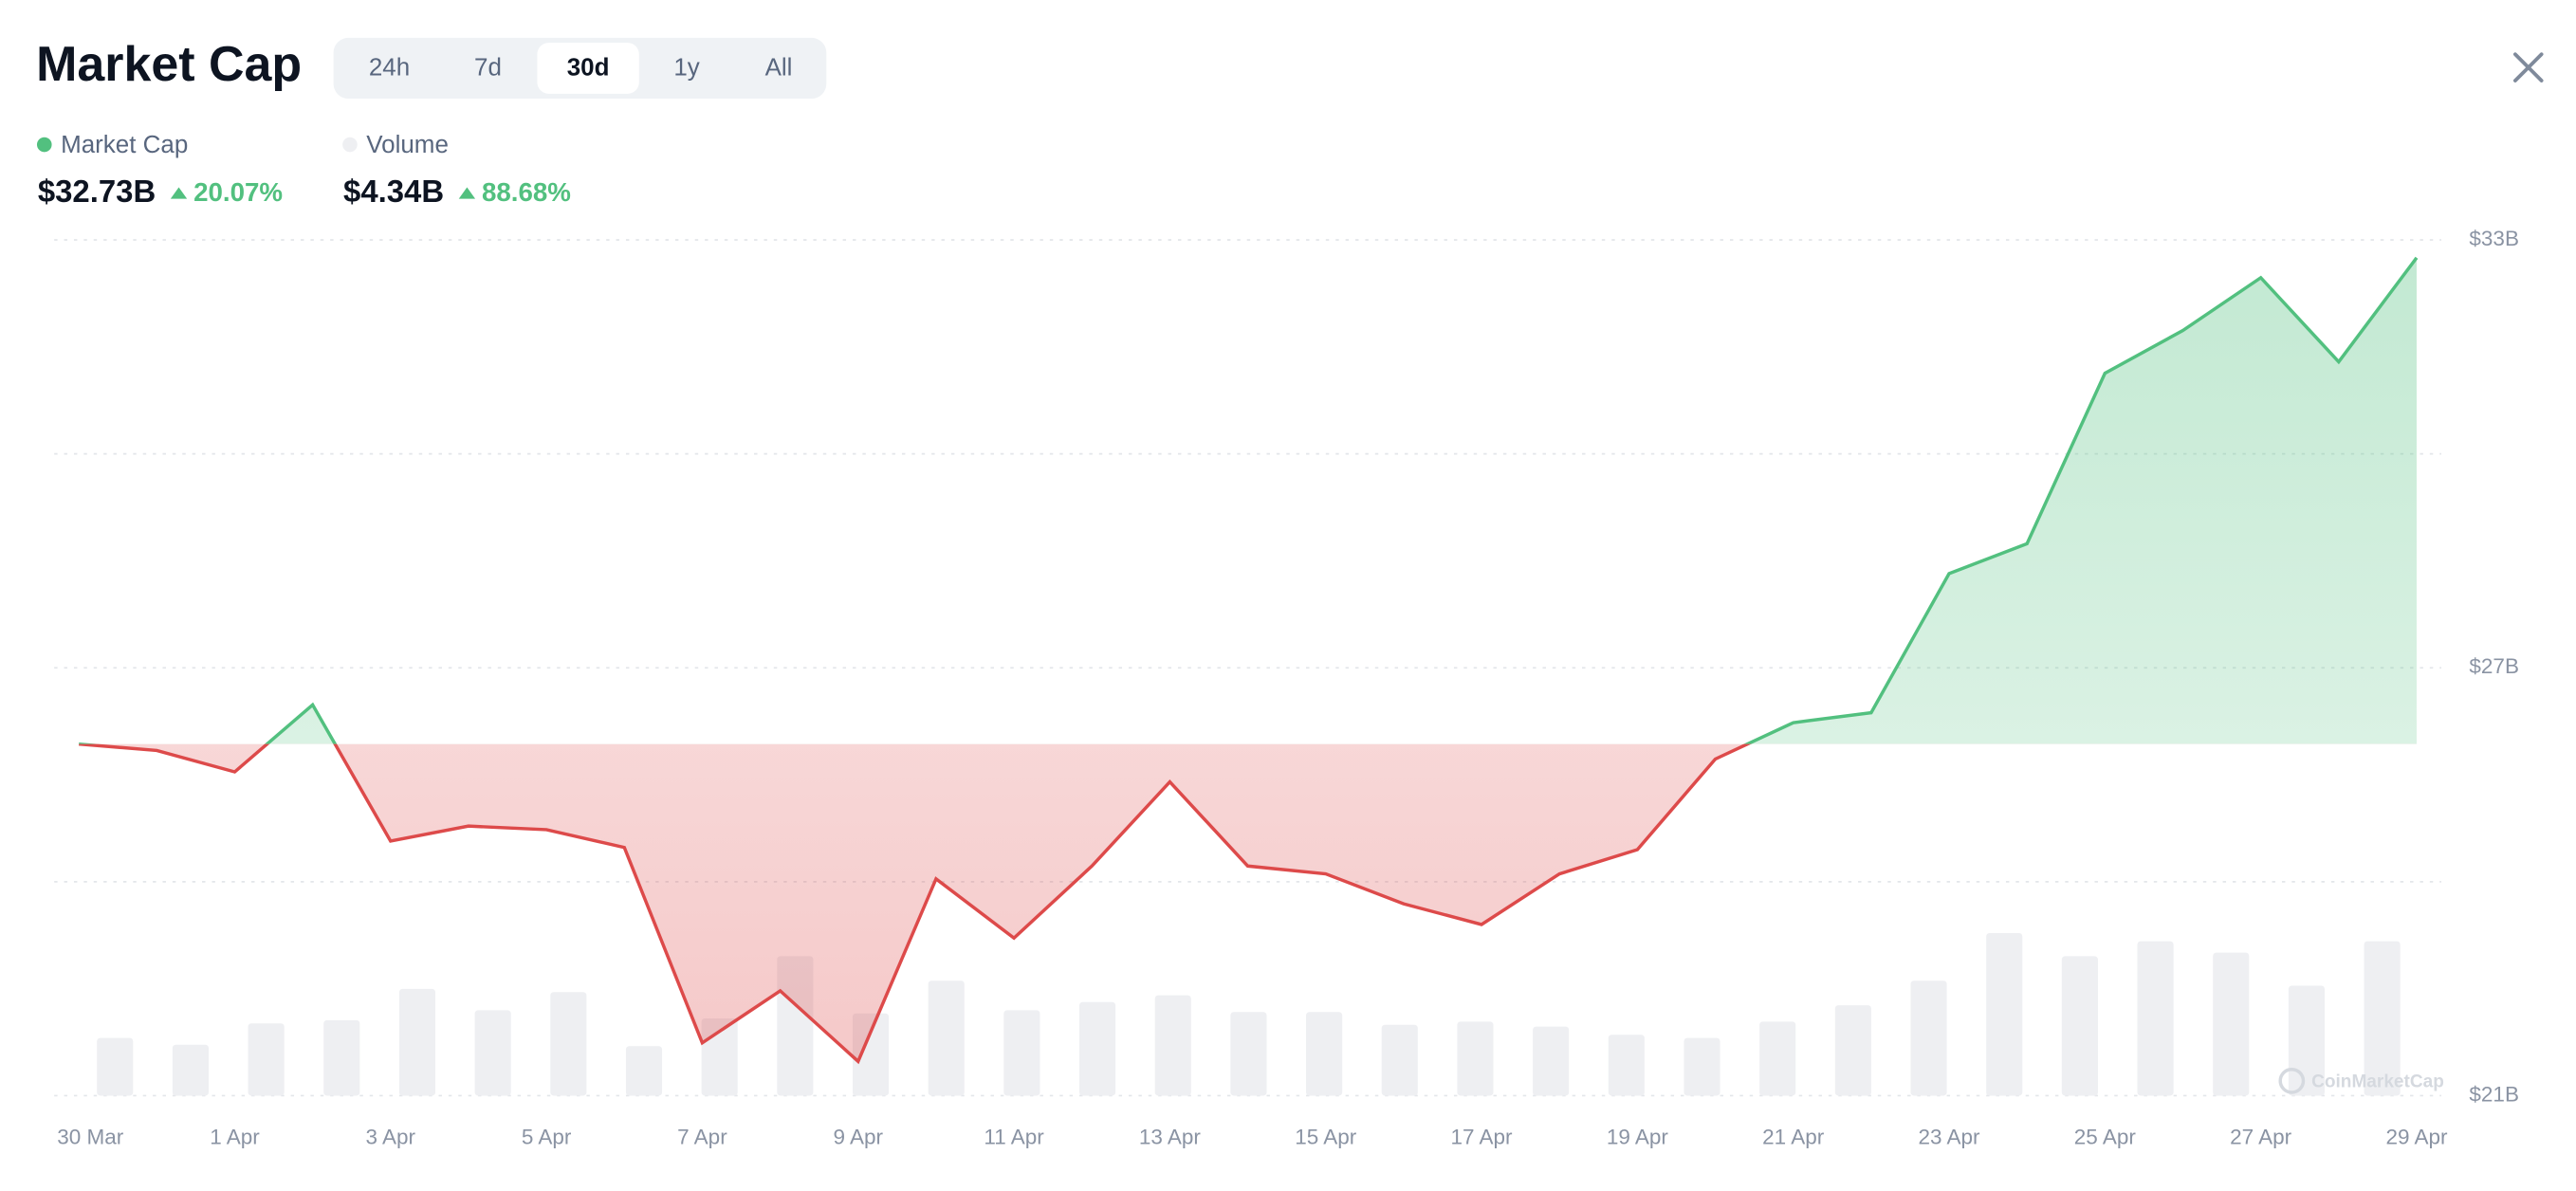 The width and height of the screenshot is (2576, 1191). Describe the element at coordinates (547, 1136) in the screenshot. I see `x-tick-label: 5 Apr` at that location.